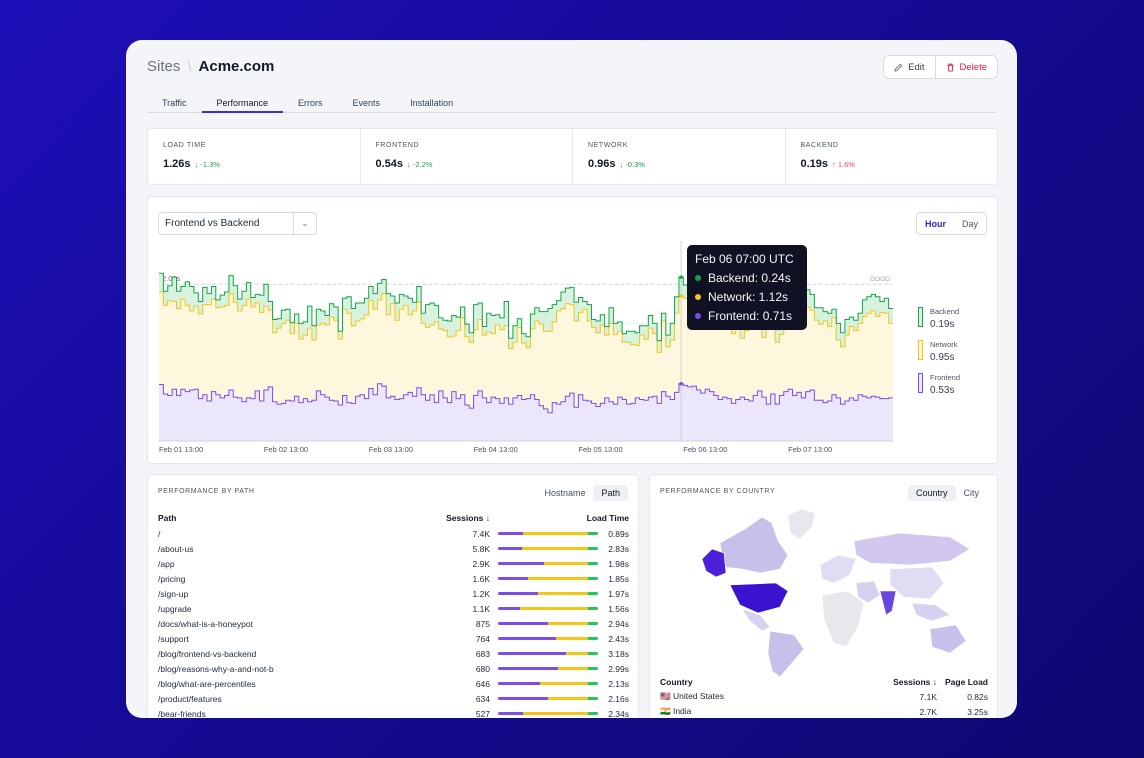 The height and width of the screenshot is (758, 1144). I want to click on granularity-hour: Hour, so click(935, 223).